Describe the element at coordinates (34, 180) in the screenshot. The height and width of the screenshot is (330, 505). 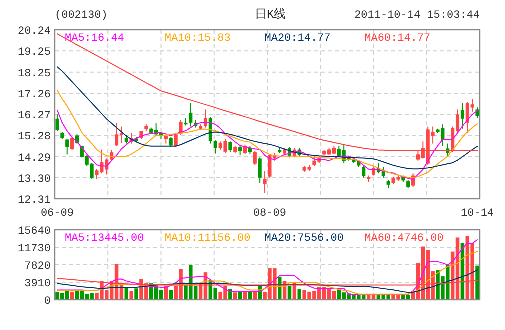
I see `y-tick-label: 13.30` at that location.